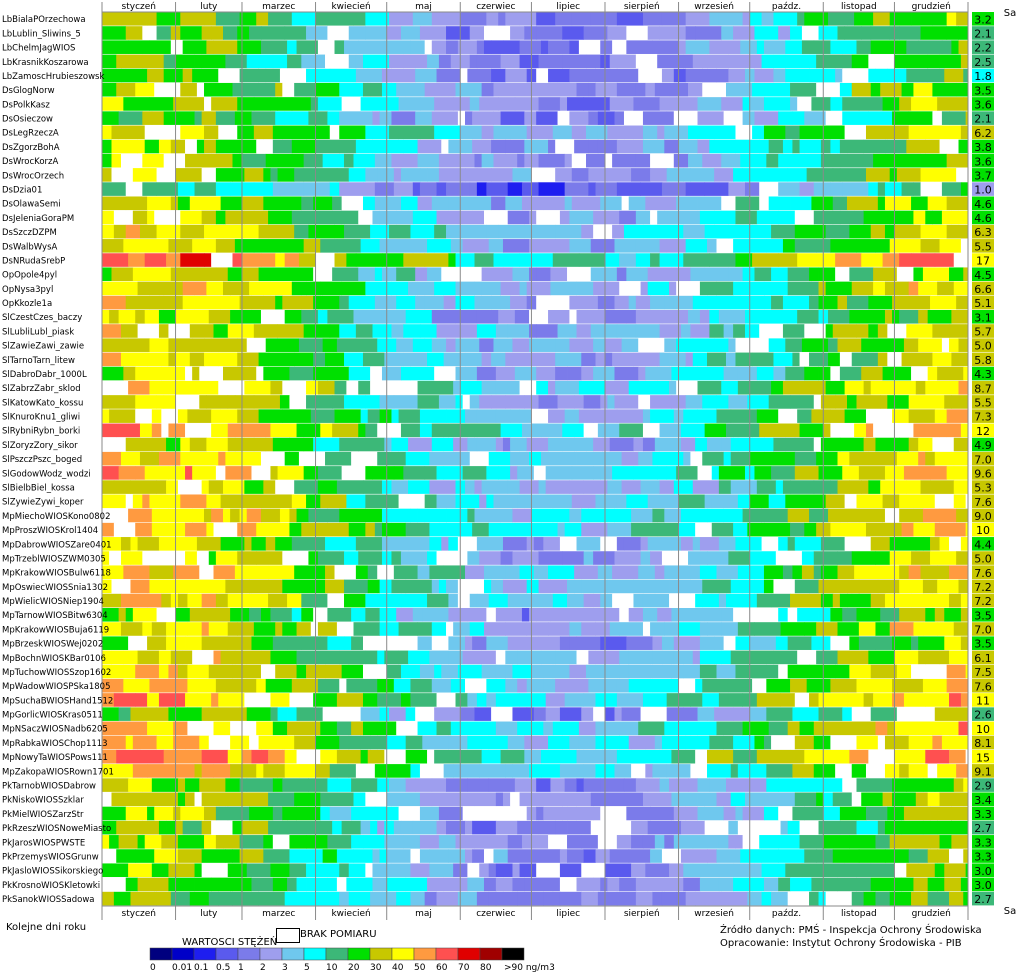 This screenshot has height=980, width=1024. Describe the element at coordinates (983, 529) in the screenshot. I see `sa-cell` at that location.